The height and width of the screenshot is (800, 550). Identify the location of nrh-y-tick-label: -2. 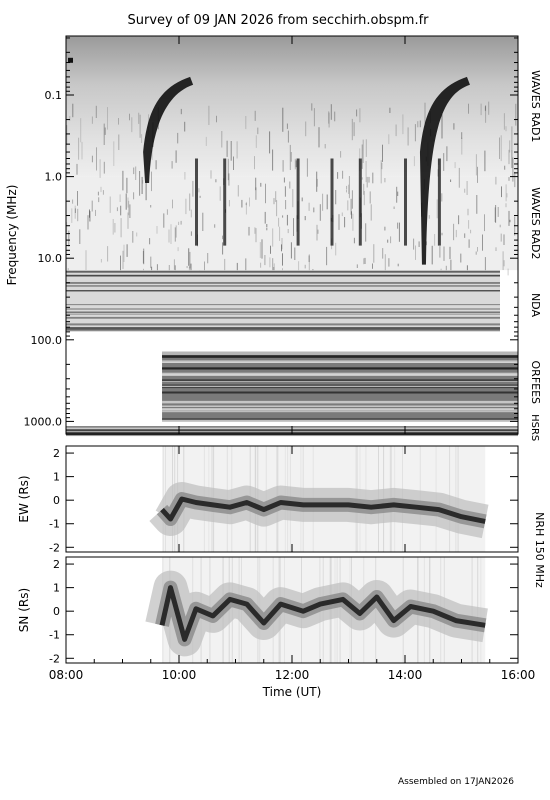
(54, 547).